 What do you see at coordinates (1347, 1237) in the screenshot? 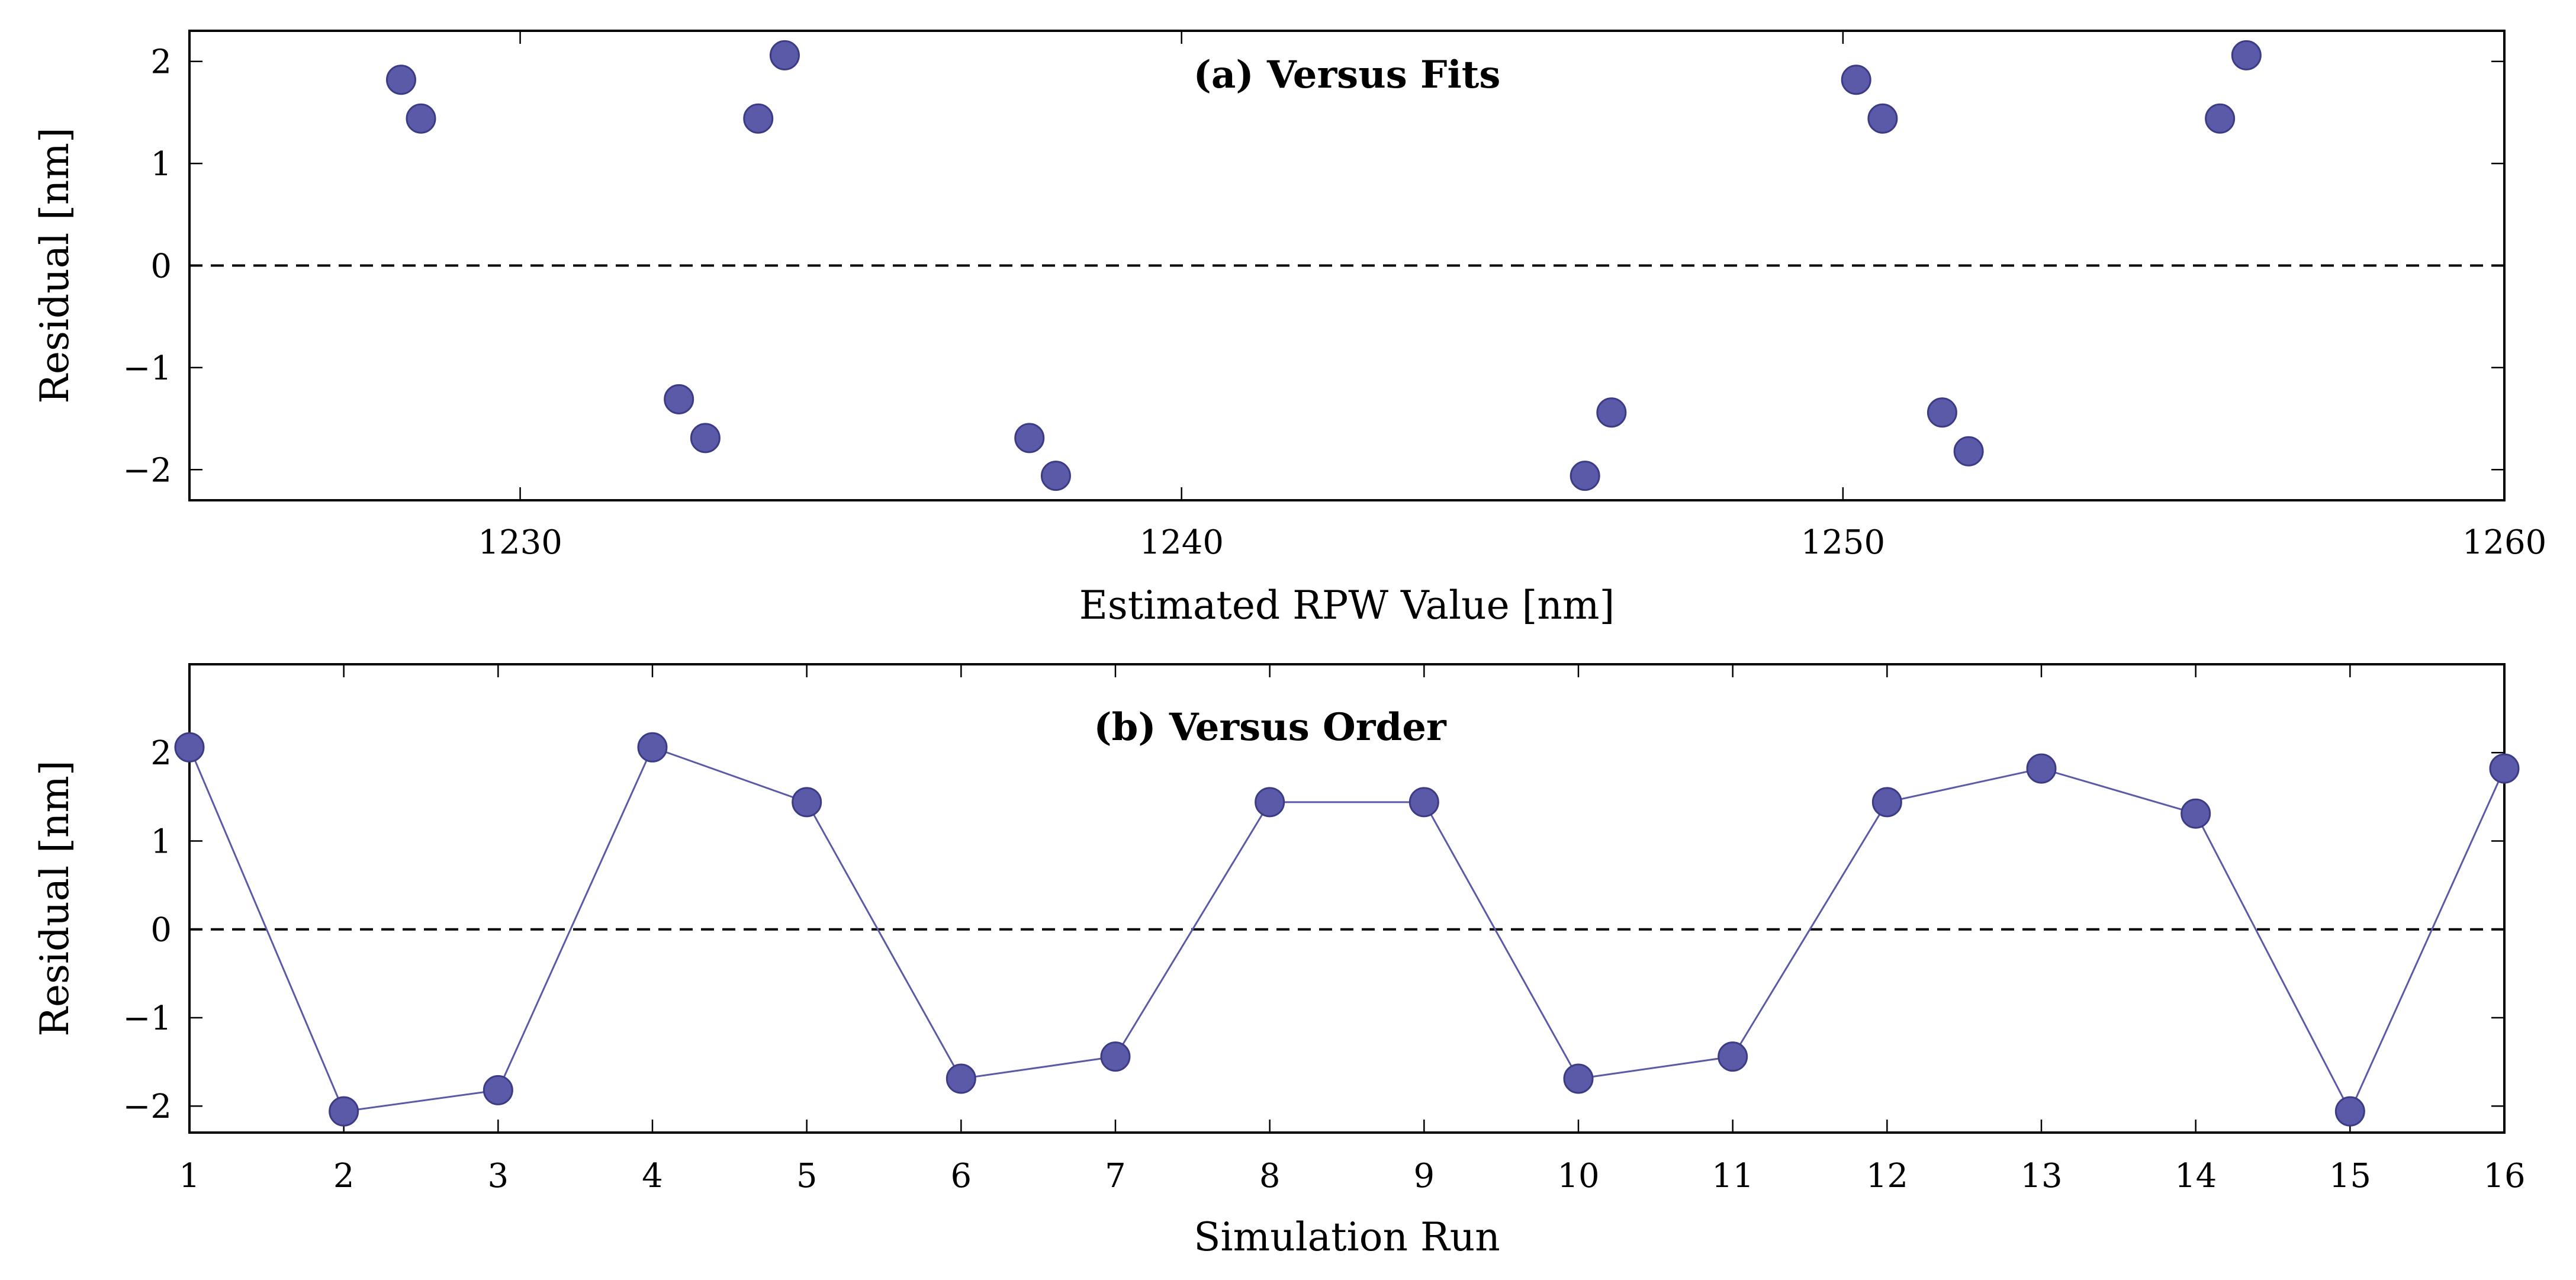
I see `x-axis-label: Simulation Run` at bounding box center [1347, 1237].